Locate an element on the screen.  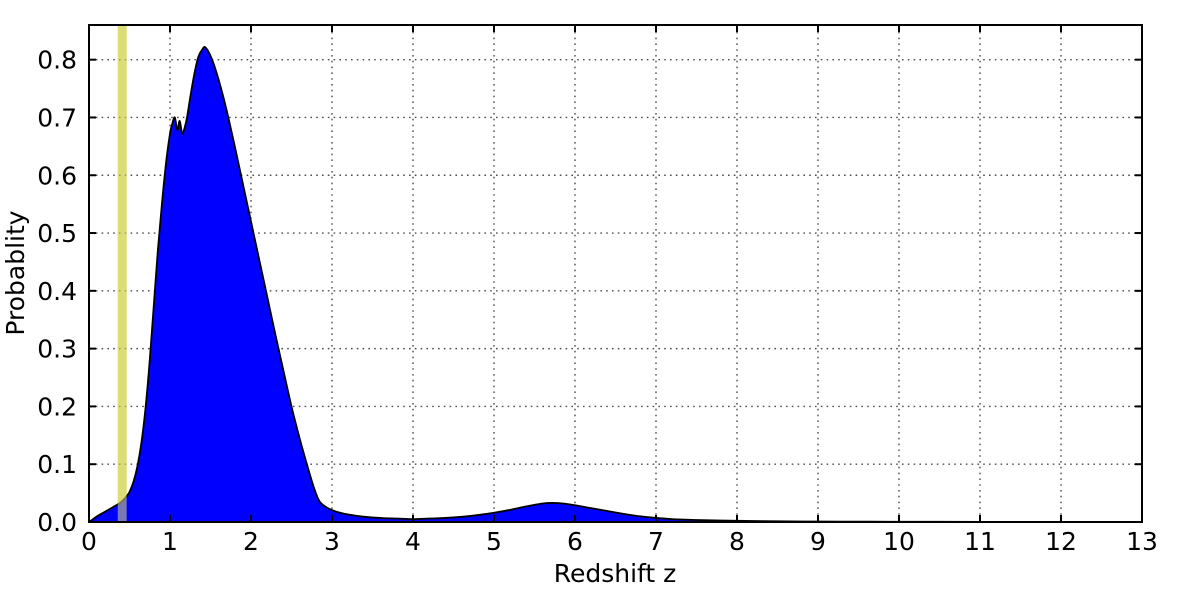
x-tick-label: 4 is located at coordinates (413, 541).